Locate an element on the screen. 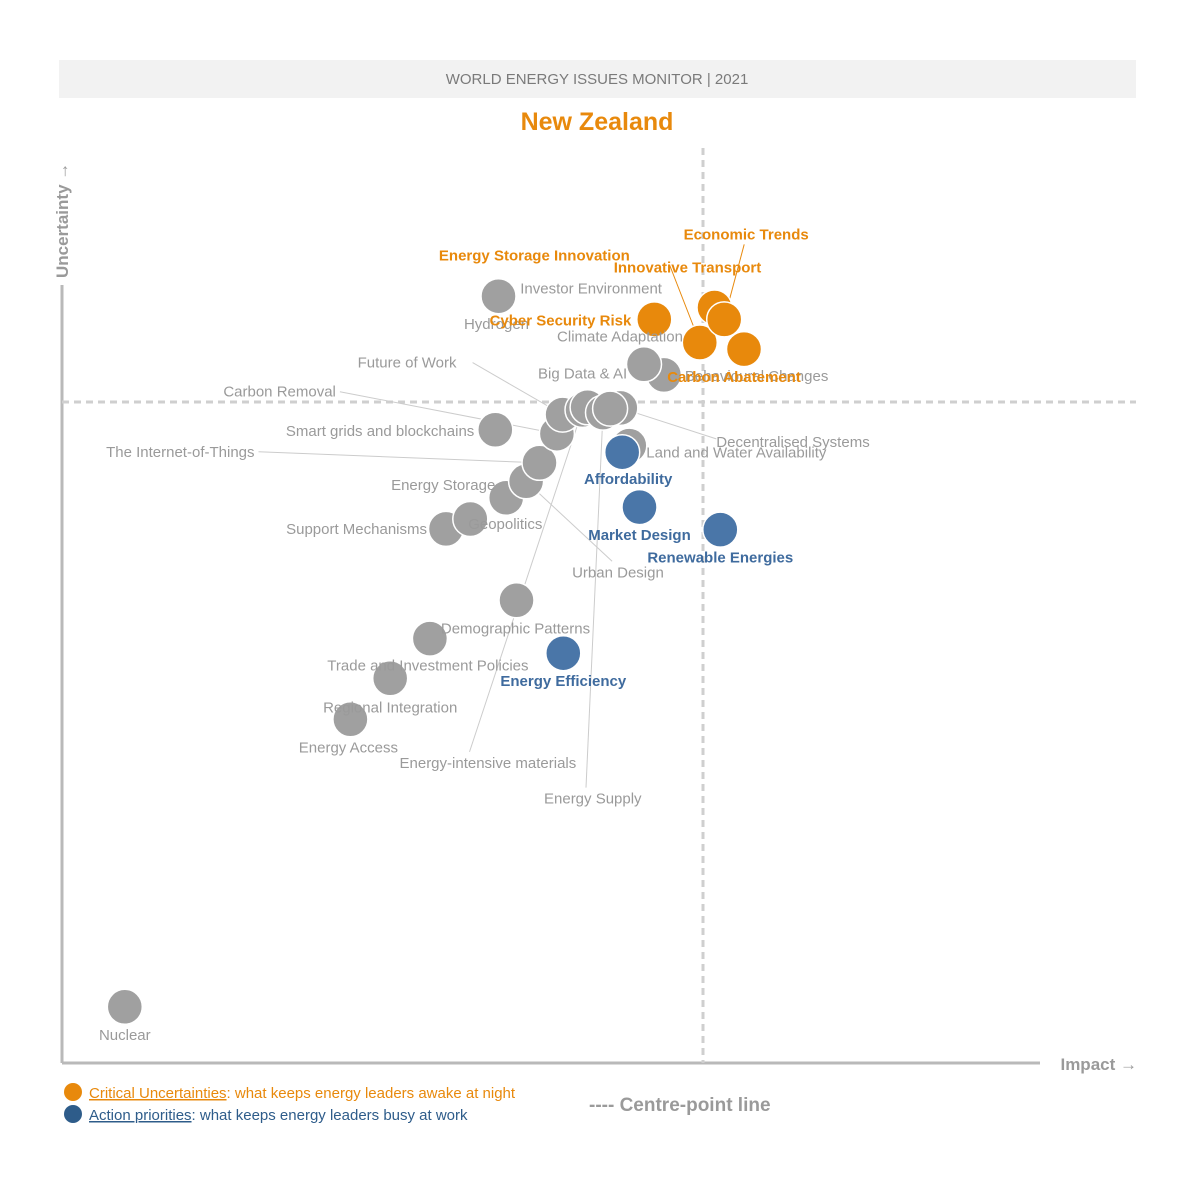  label-energy-intensive-materials: Energy-intensive materials is located at coordinates (488, 763).